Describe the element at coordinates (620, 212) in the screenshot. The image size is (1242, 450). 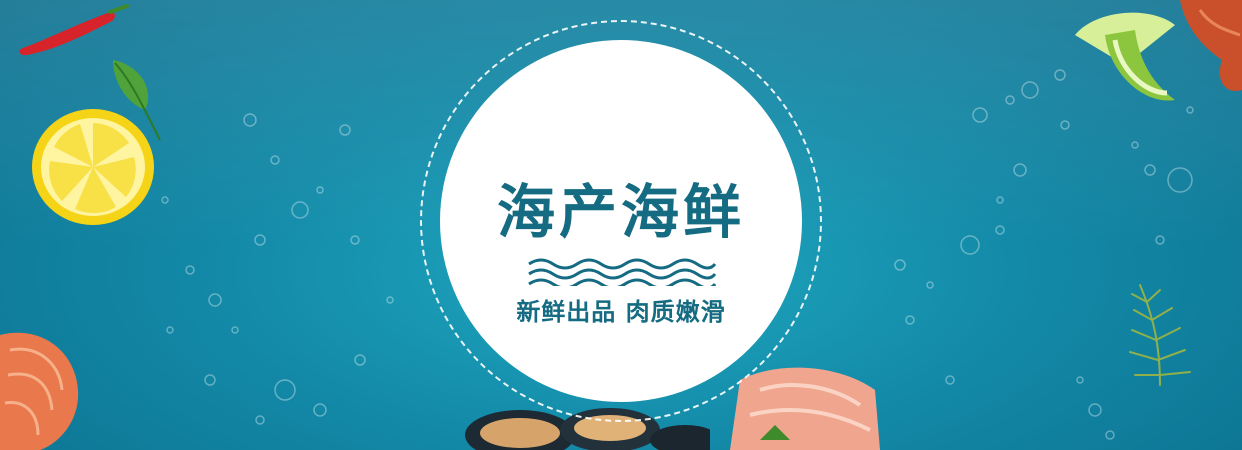
I see `banner-title: 海产海鲜` at that location.